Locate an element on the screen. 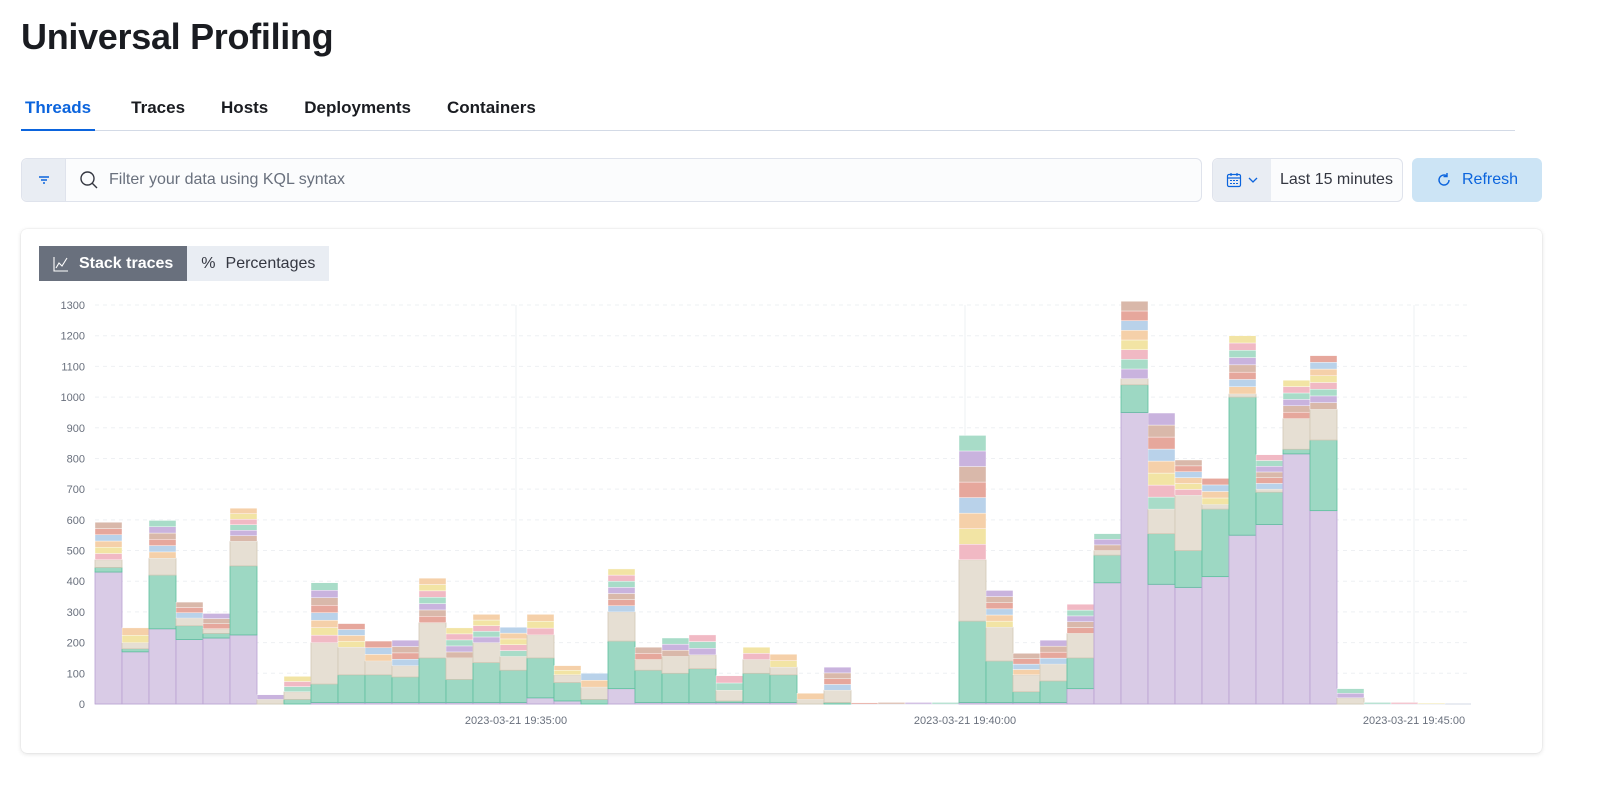  tab-deployments: Deployments is located at coordinates (358, 107).